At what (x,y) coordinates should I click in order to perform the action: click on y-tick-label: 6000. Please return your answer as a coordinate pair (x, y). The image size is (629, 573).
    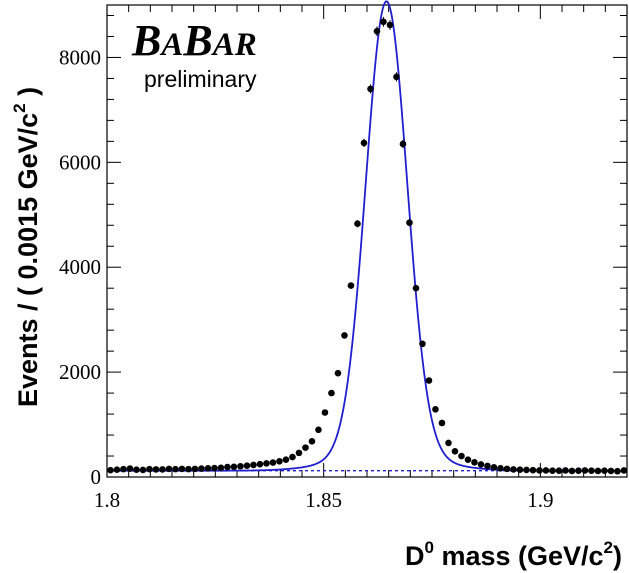
    Looking at the image, I should click on (80, 162).